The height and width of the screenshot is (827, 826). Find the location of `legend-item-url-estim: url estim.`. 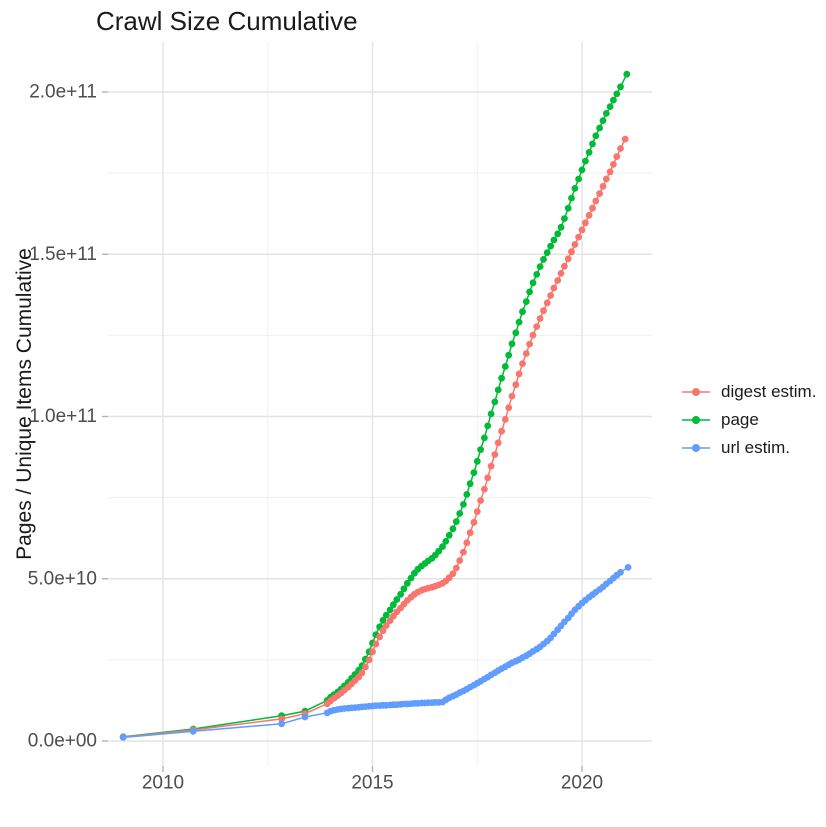

legend-item-url-estim: url estim. is located at coordinates (748, 448).